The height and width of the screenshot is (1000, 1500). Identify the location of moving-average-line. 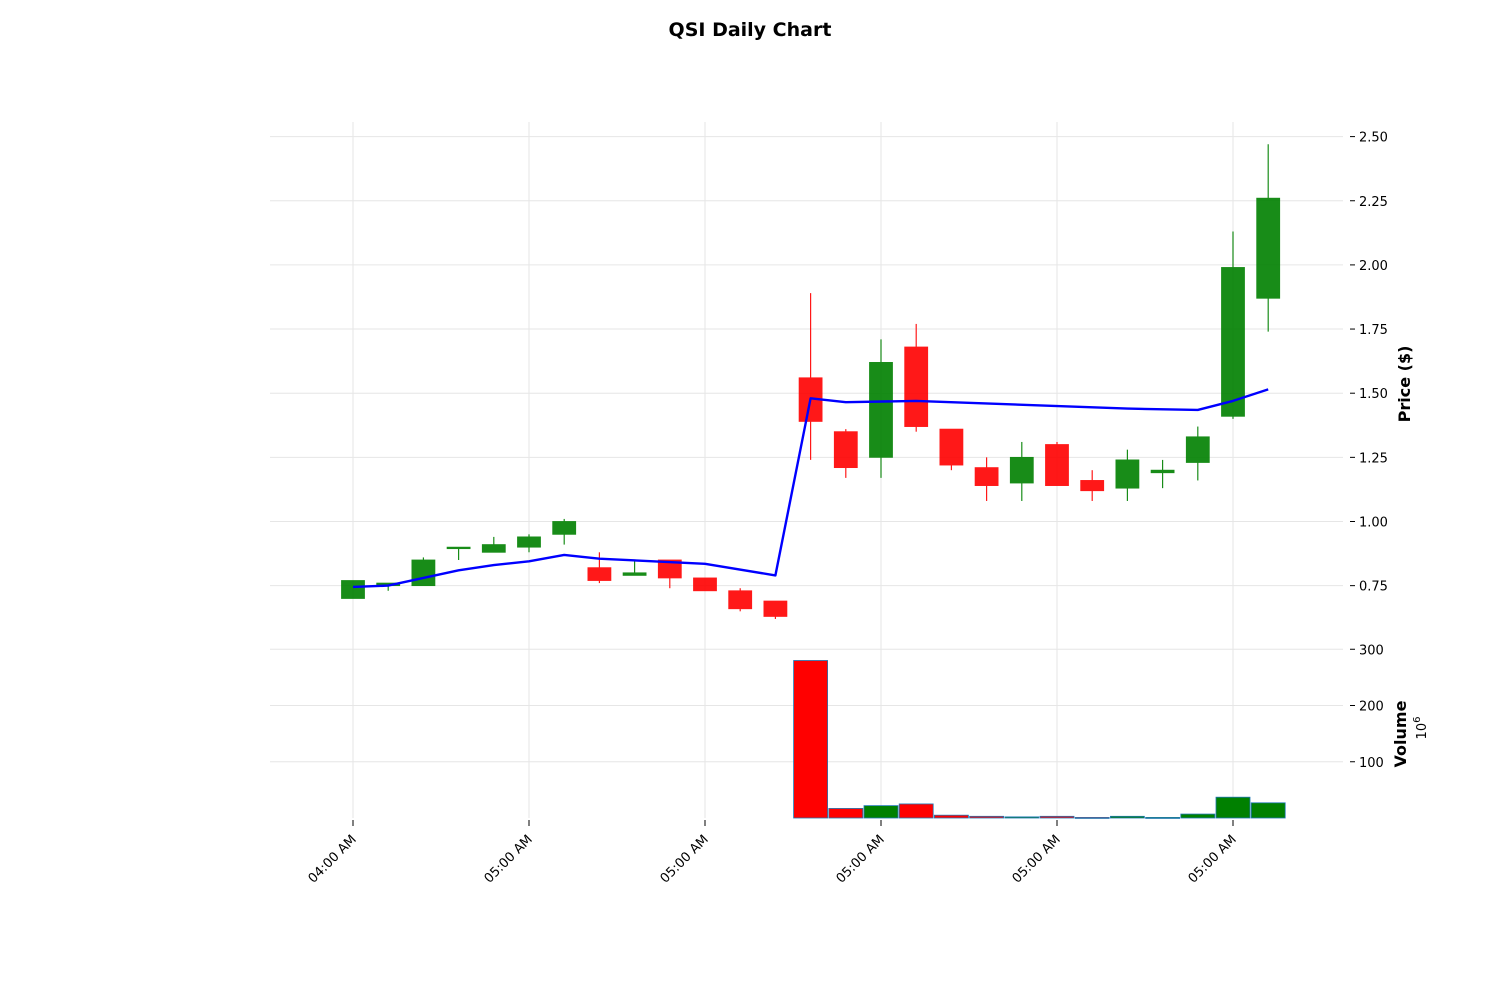
(810, 488).